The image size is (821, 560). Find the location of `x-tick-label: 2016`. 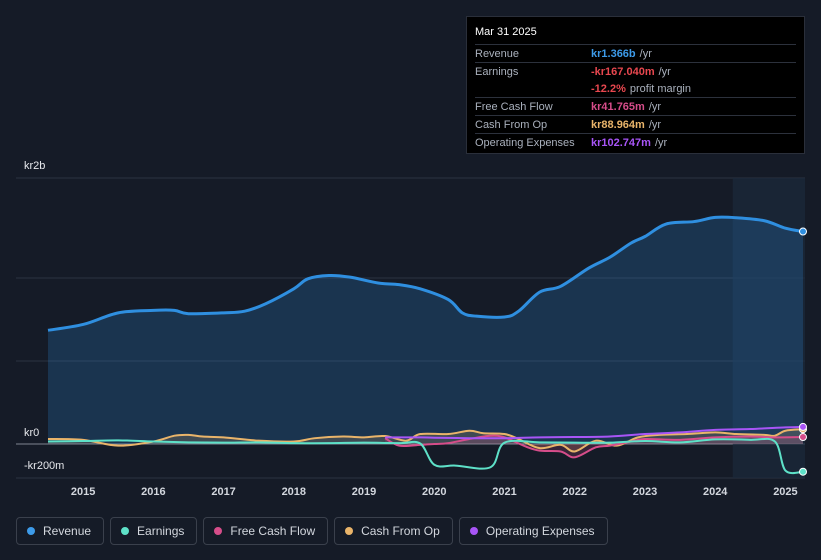

x-tick-label: 2016 is located at coordinates (153, 492).